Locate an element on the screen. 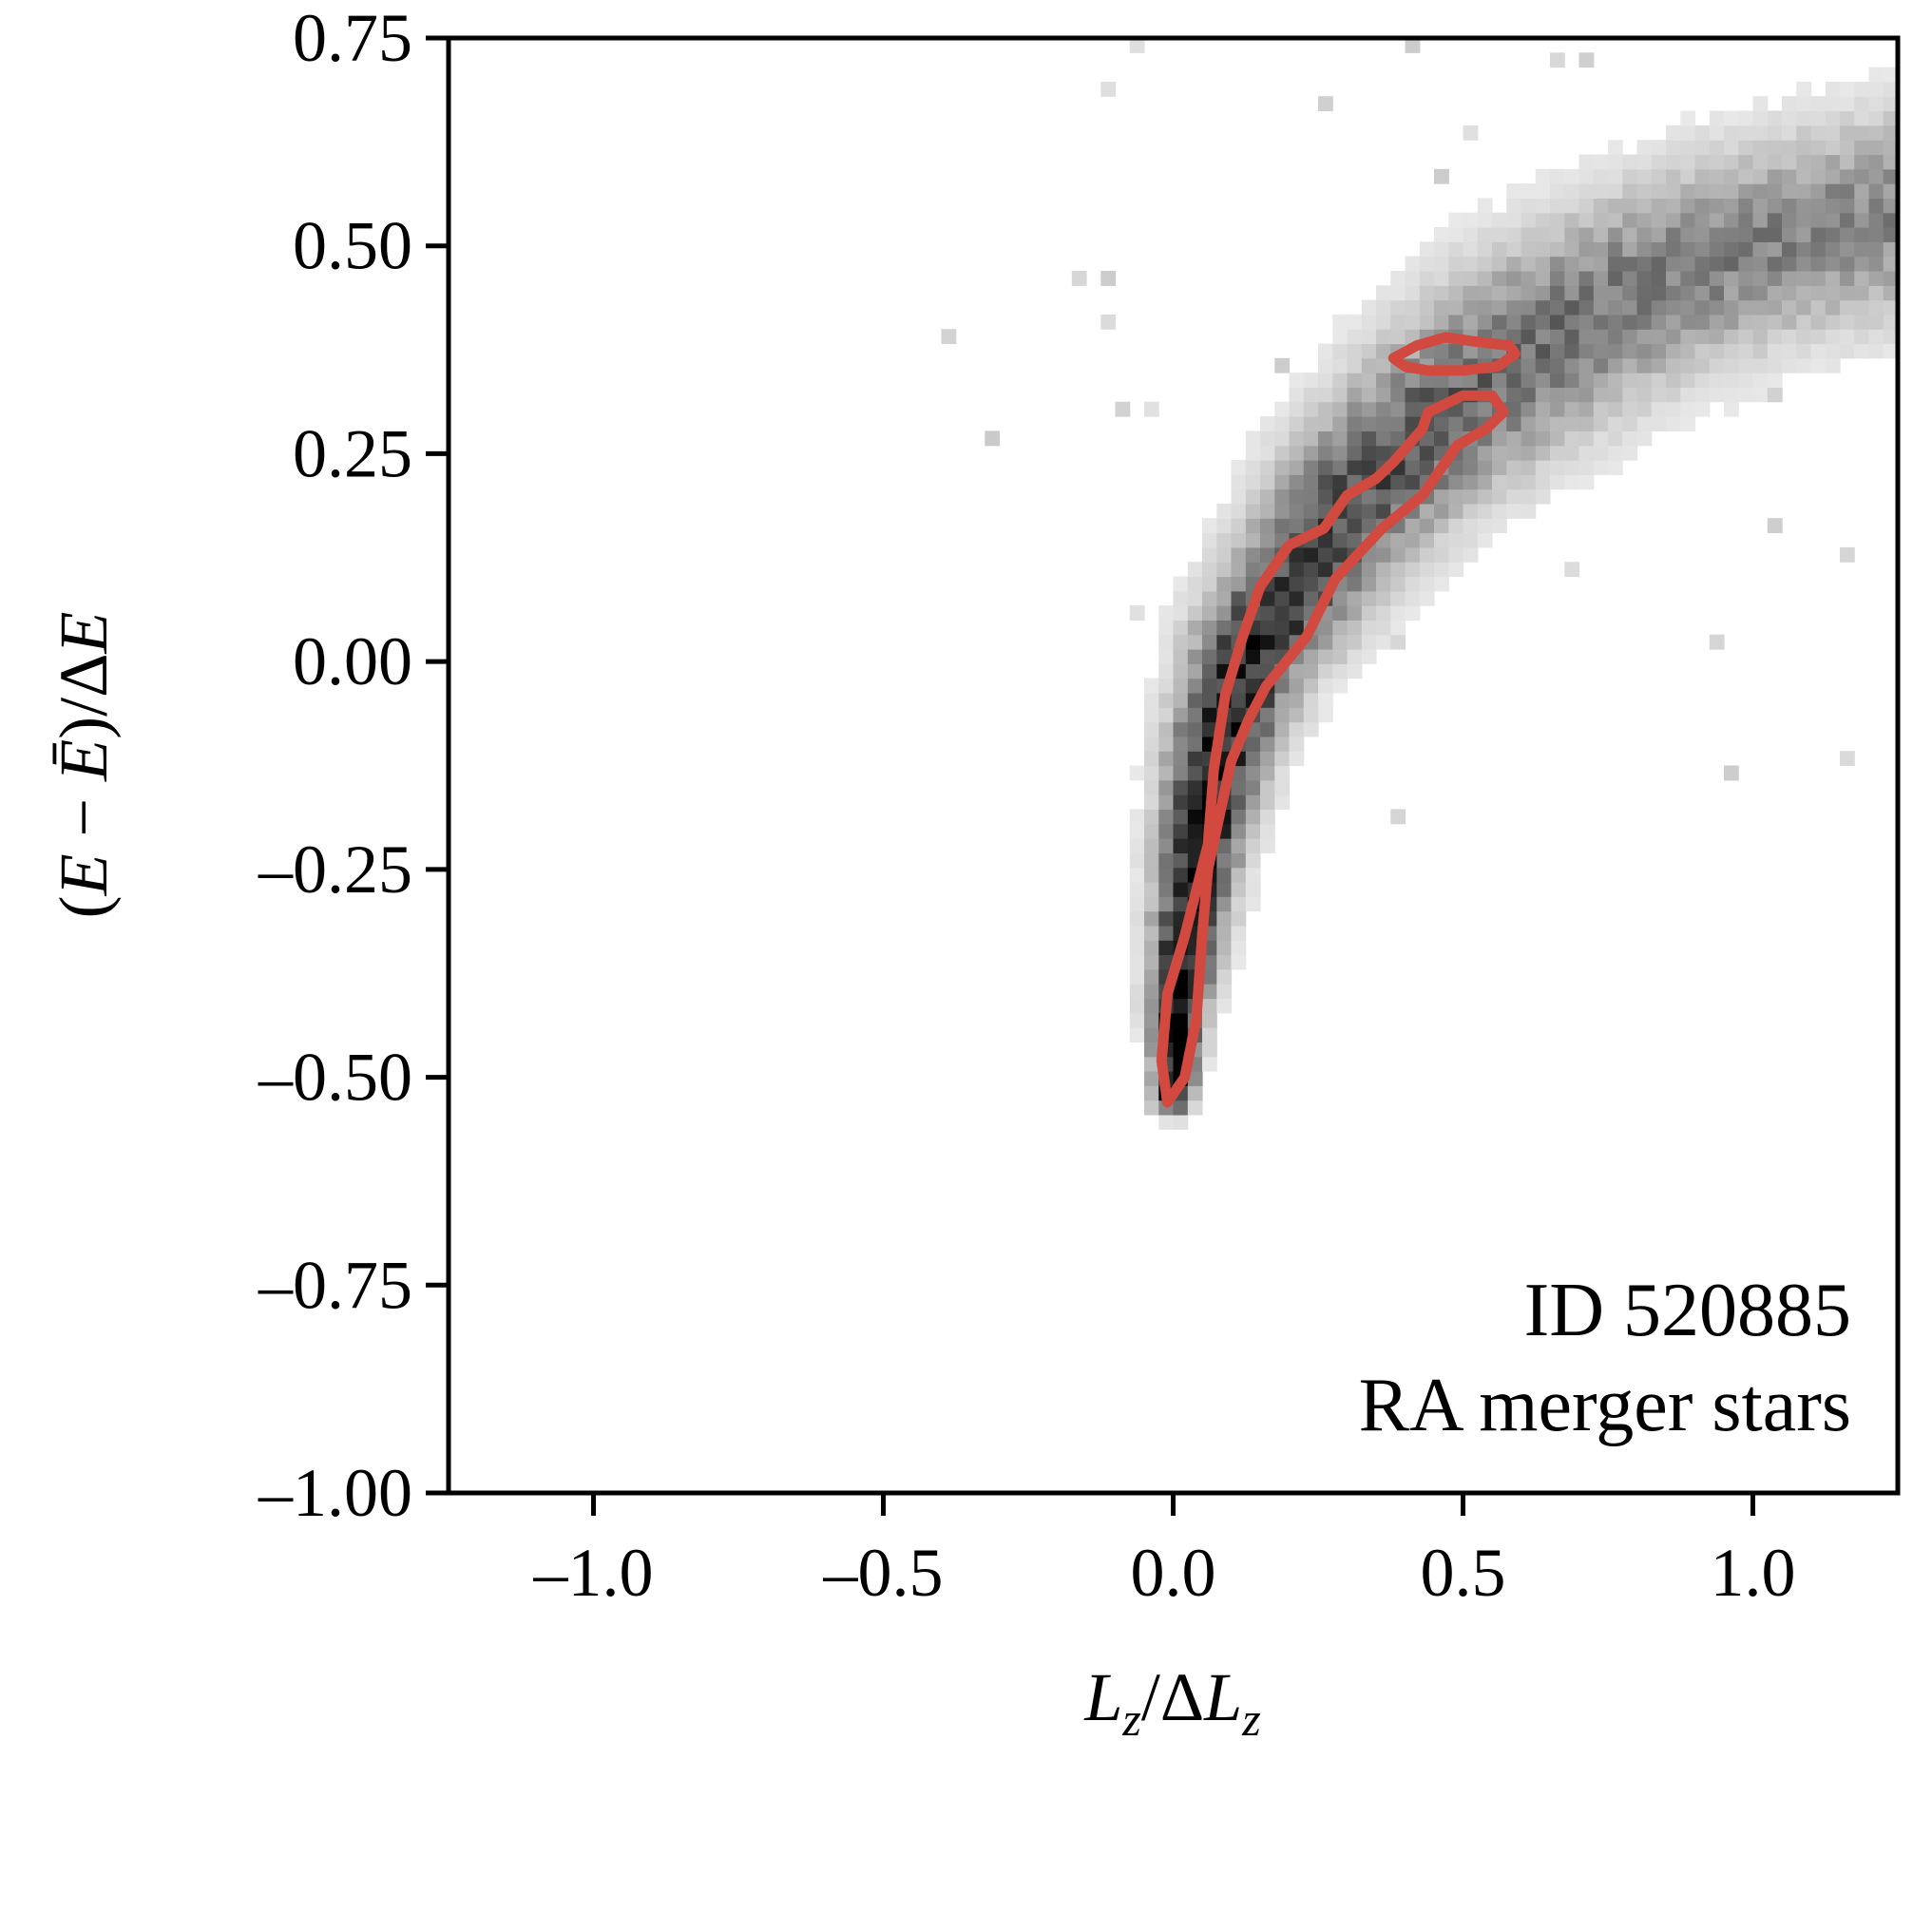 The height and width of the screenshot is (1932, 1932). x-tick-label: 0.5 is located at coordinates (1463, 1573).